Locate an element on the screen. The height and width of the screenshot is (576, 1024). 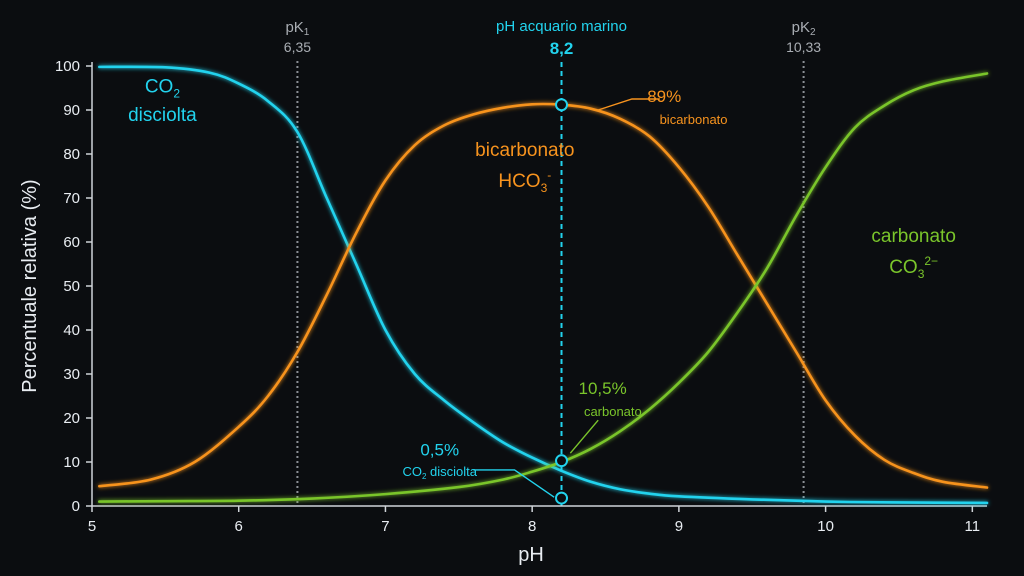
pk-value: 10,33 is located at coordinates (803, 47).